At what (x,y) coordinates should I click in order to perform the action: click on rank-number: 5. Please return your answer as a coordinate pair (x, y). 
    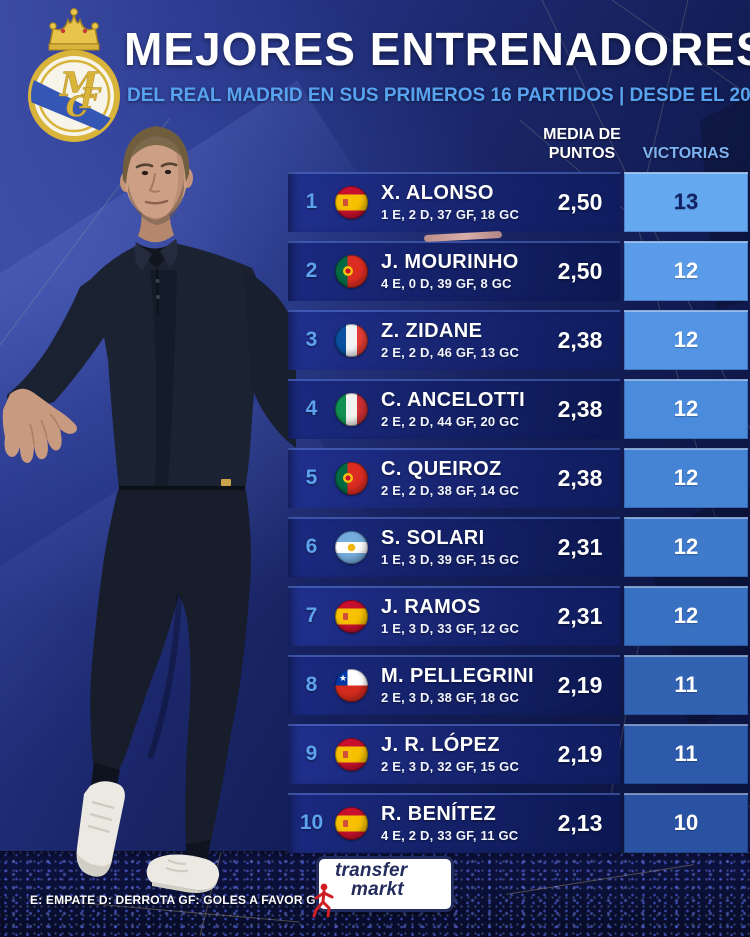
    Looking at the image, I should click on (311, 477).